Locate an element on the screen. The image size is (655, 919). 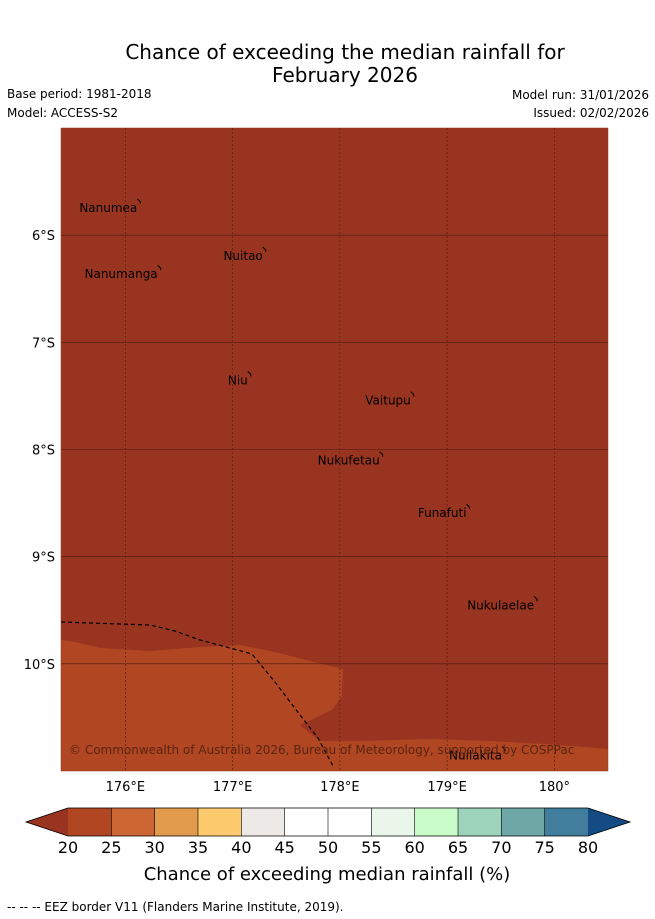
colorbar-title: Chance of exceeding median rainfall (%) is located at coordinates (327, 874).